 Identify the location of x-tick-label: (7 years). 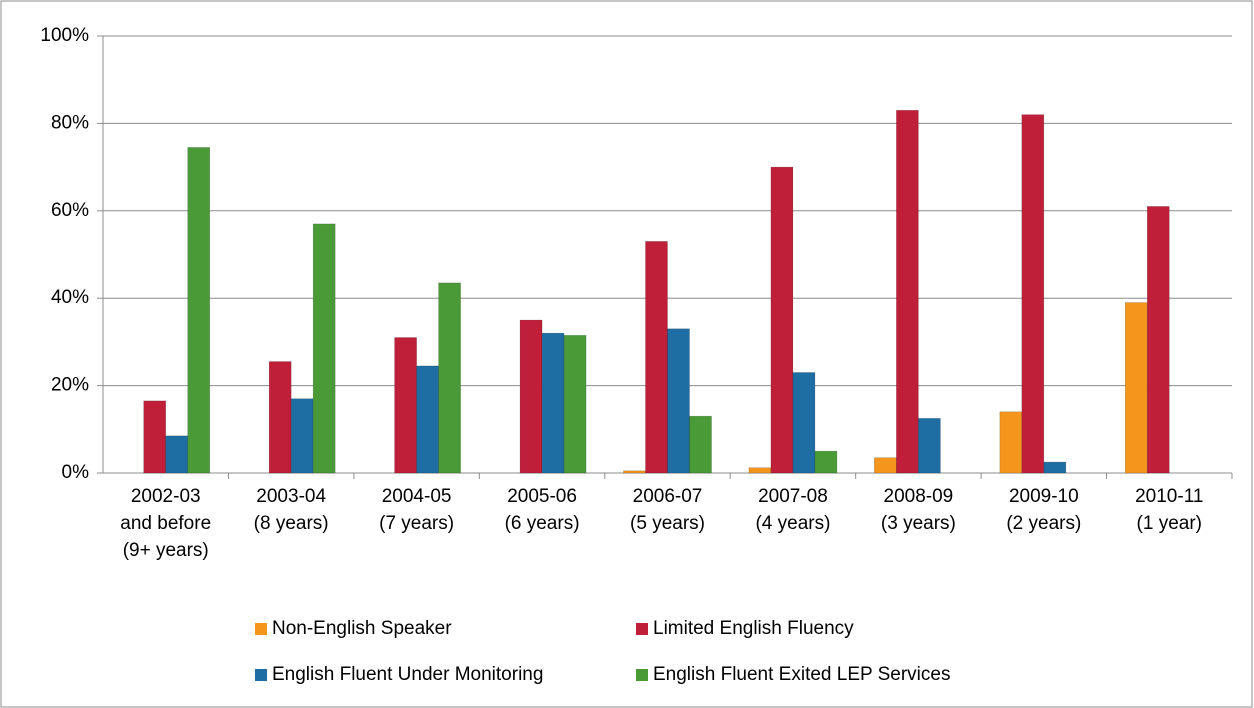
(416, 523).